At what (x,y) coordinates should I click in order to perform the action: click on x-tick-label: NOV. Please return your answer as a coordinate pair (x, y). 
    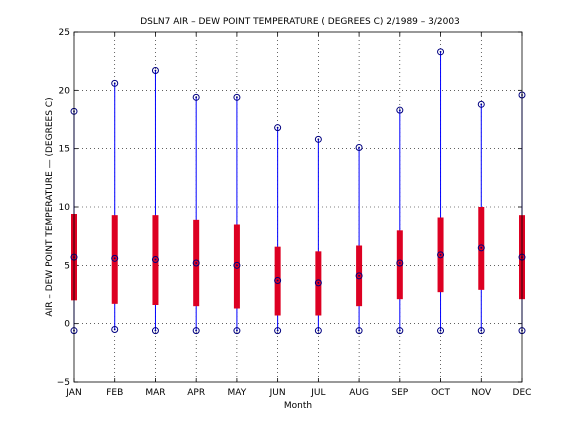
    Looking at the image, I should click on (481, 393).